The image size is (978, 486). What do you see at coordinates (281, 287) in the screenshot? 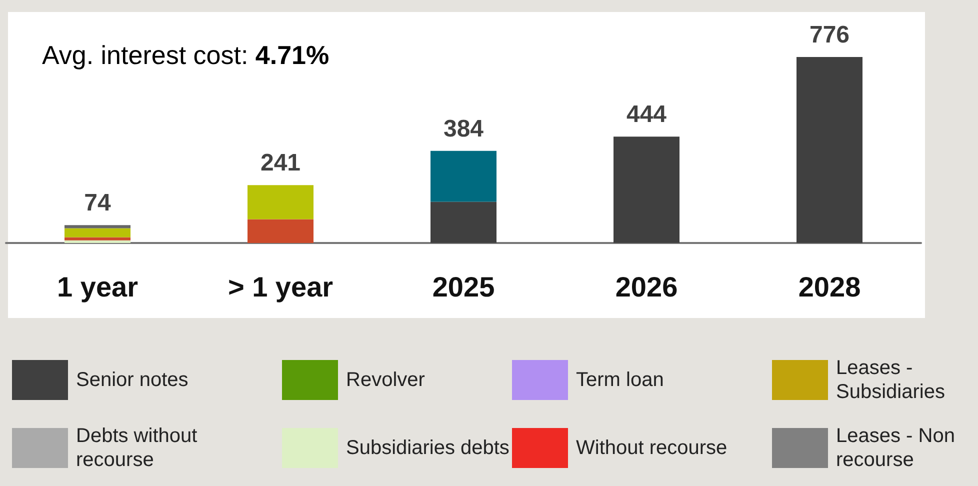
I see `x-tick-label: > 1 year` at bounding box center [281, 287].